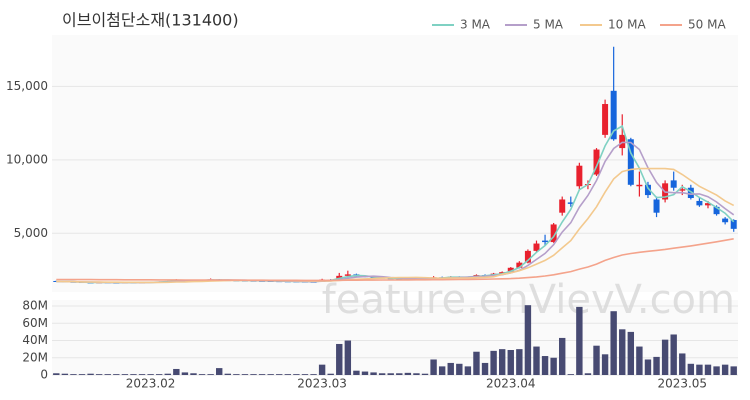 This screenshot has width=750, height=400. I want to click on legend-label: 5 MA, so click(548, 25).